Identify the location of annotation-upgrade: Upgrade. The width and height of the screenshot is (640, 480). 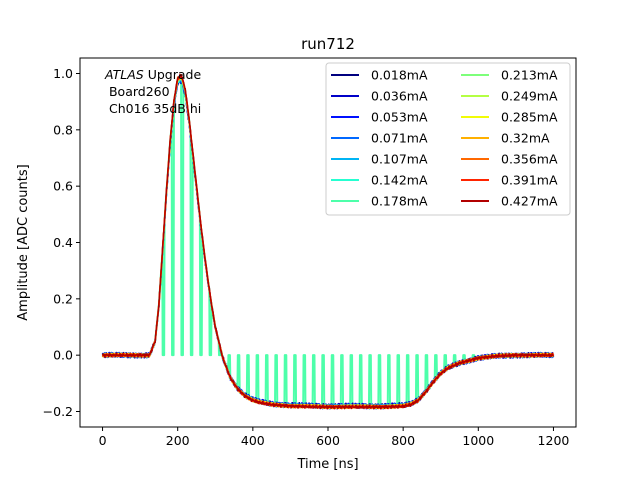
(173, 74).